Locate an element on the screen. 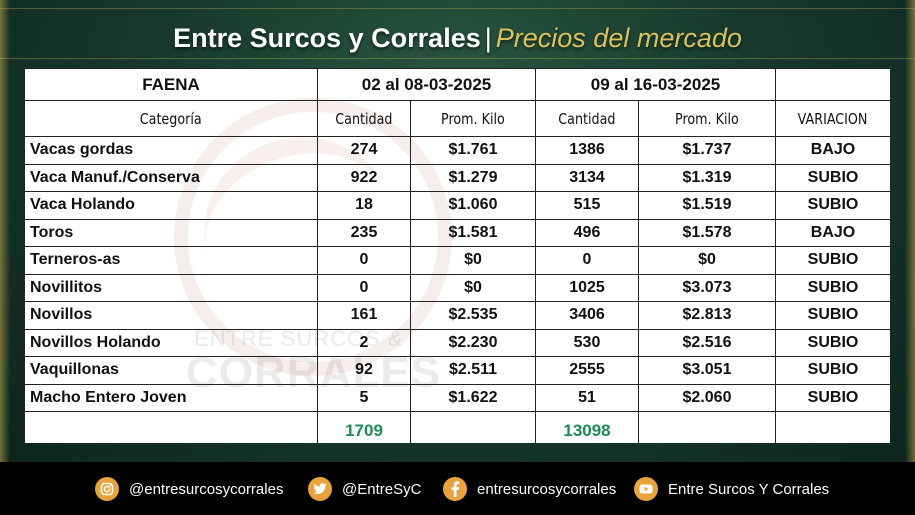 The height and width of the screenshot is (515, 915). row-prom-kilo-2: $1.519 is located at coordinates (707, 205).